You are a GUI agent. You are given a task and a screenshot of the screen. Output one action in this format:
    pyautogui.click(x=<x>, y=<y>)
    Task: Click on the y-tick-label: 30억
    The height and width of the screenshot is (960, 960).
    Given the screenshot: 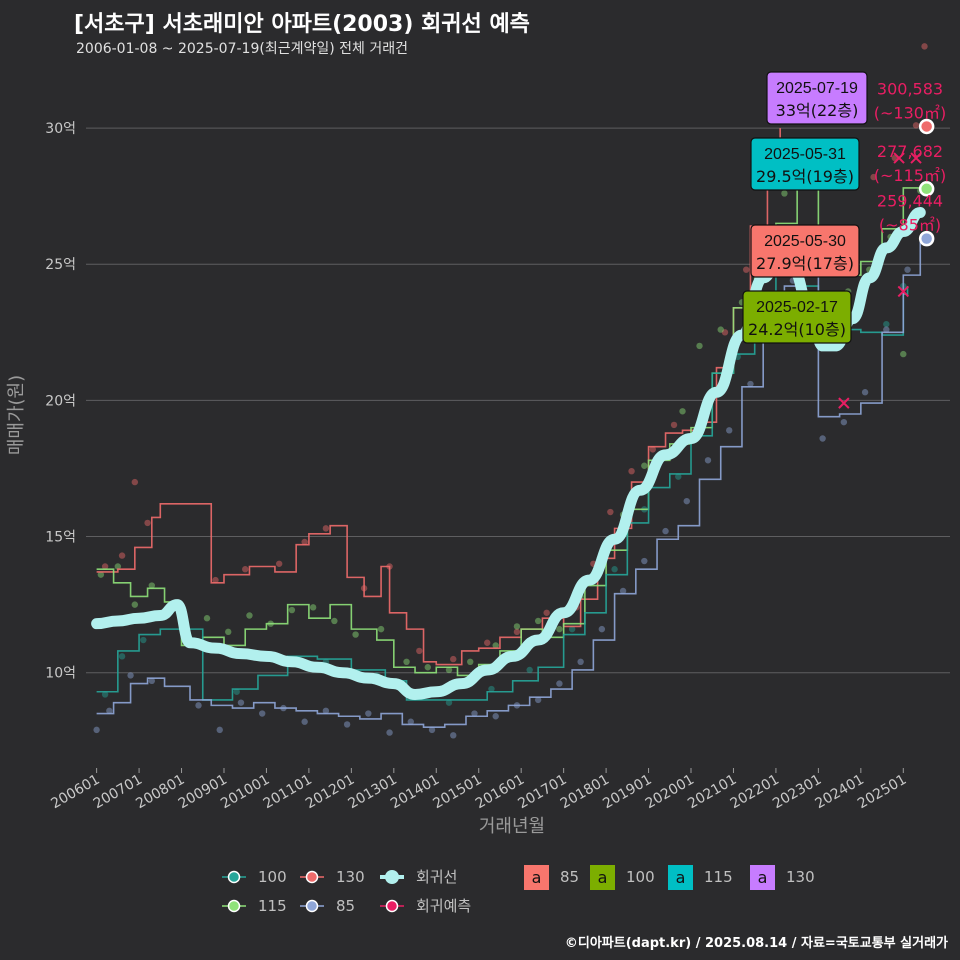 What is the action you would take?
    pyautogui.click(x=60, y=129)
    